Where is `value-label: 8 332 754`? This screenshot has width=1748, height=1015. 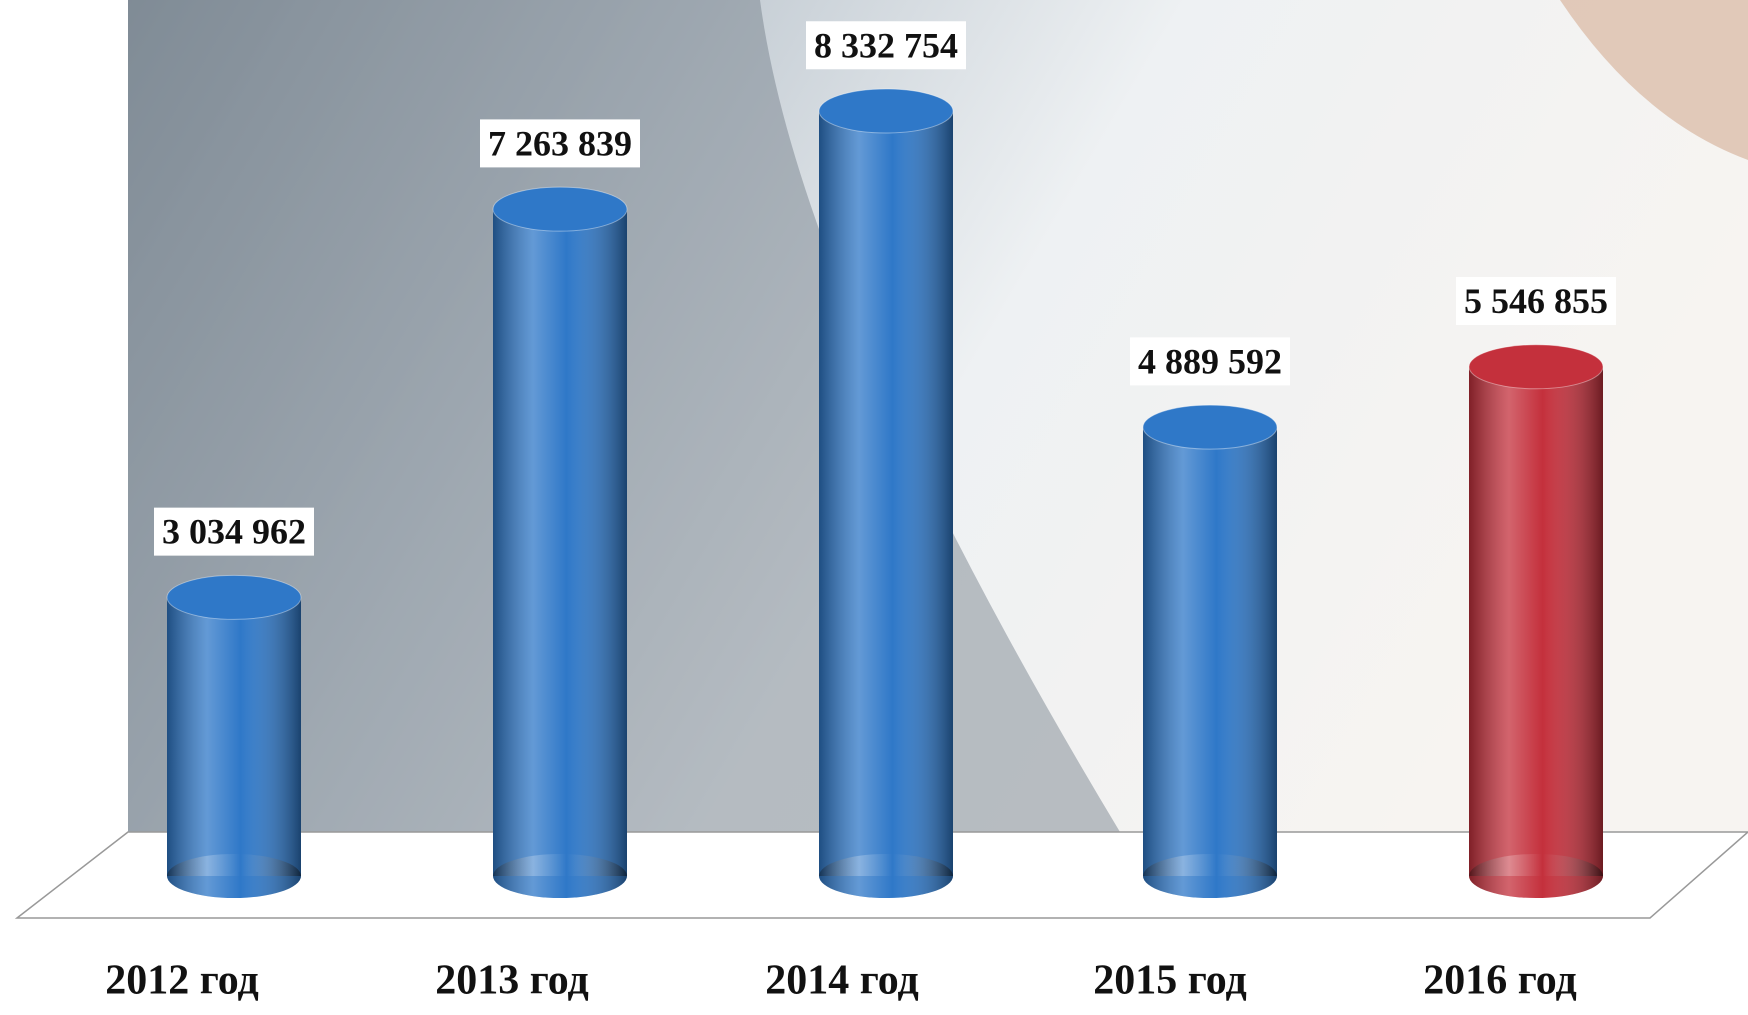
value-label: 8 332 754 is located at coordinates (886, 45).